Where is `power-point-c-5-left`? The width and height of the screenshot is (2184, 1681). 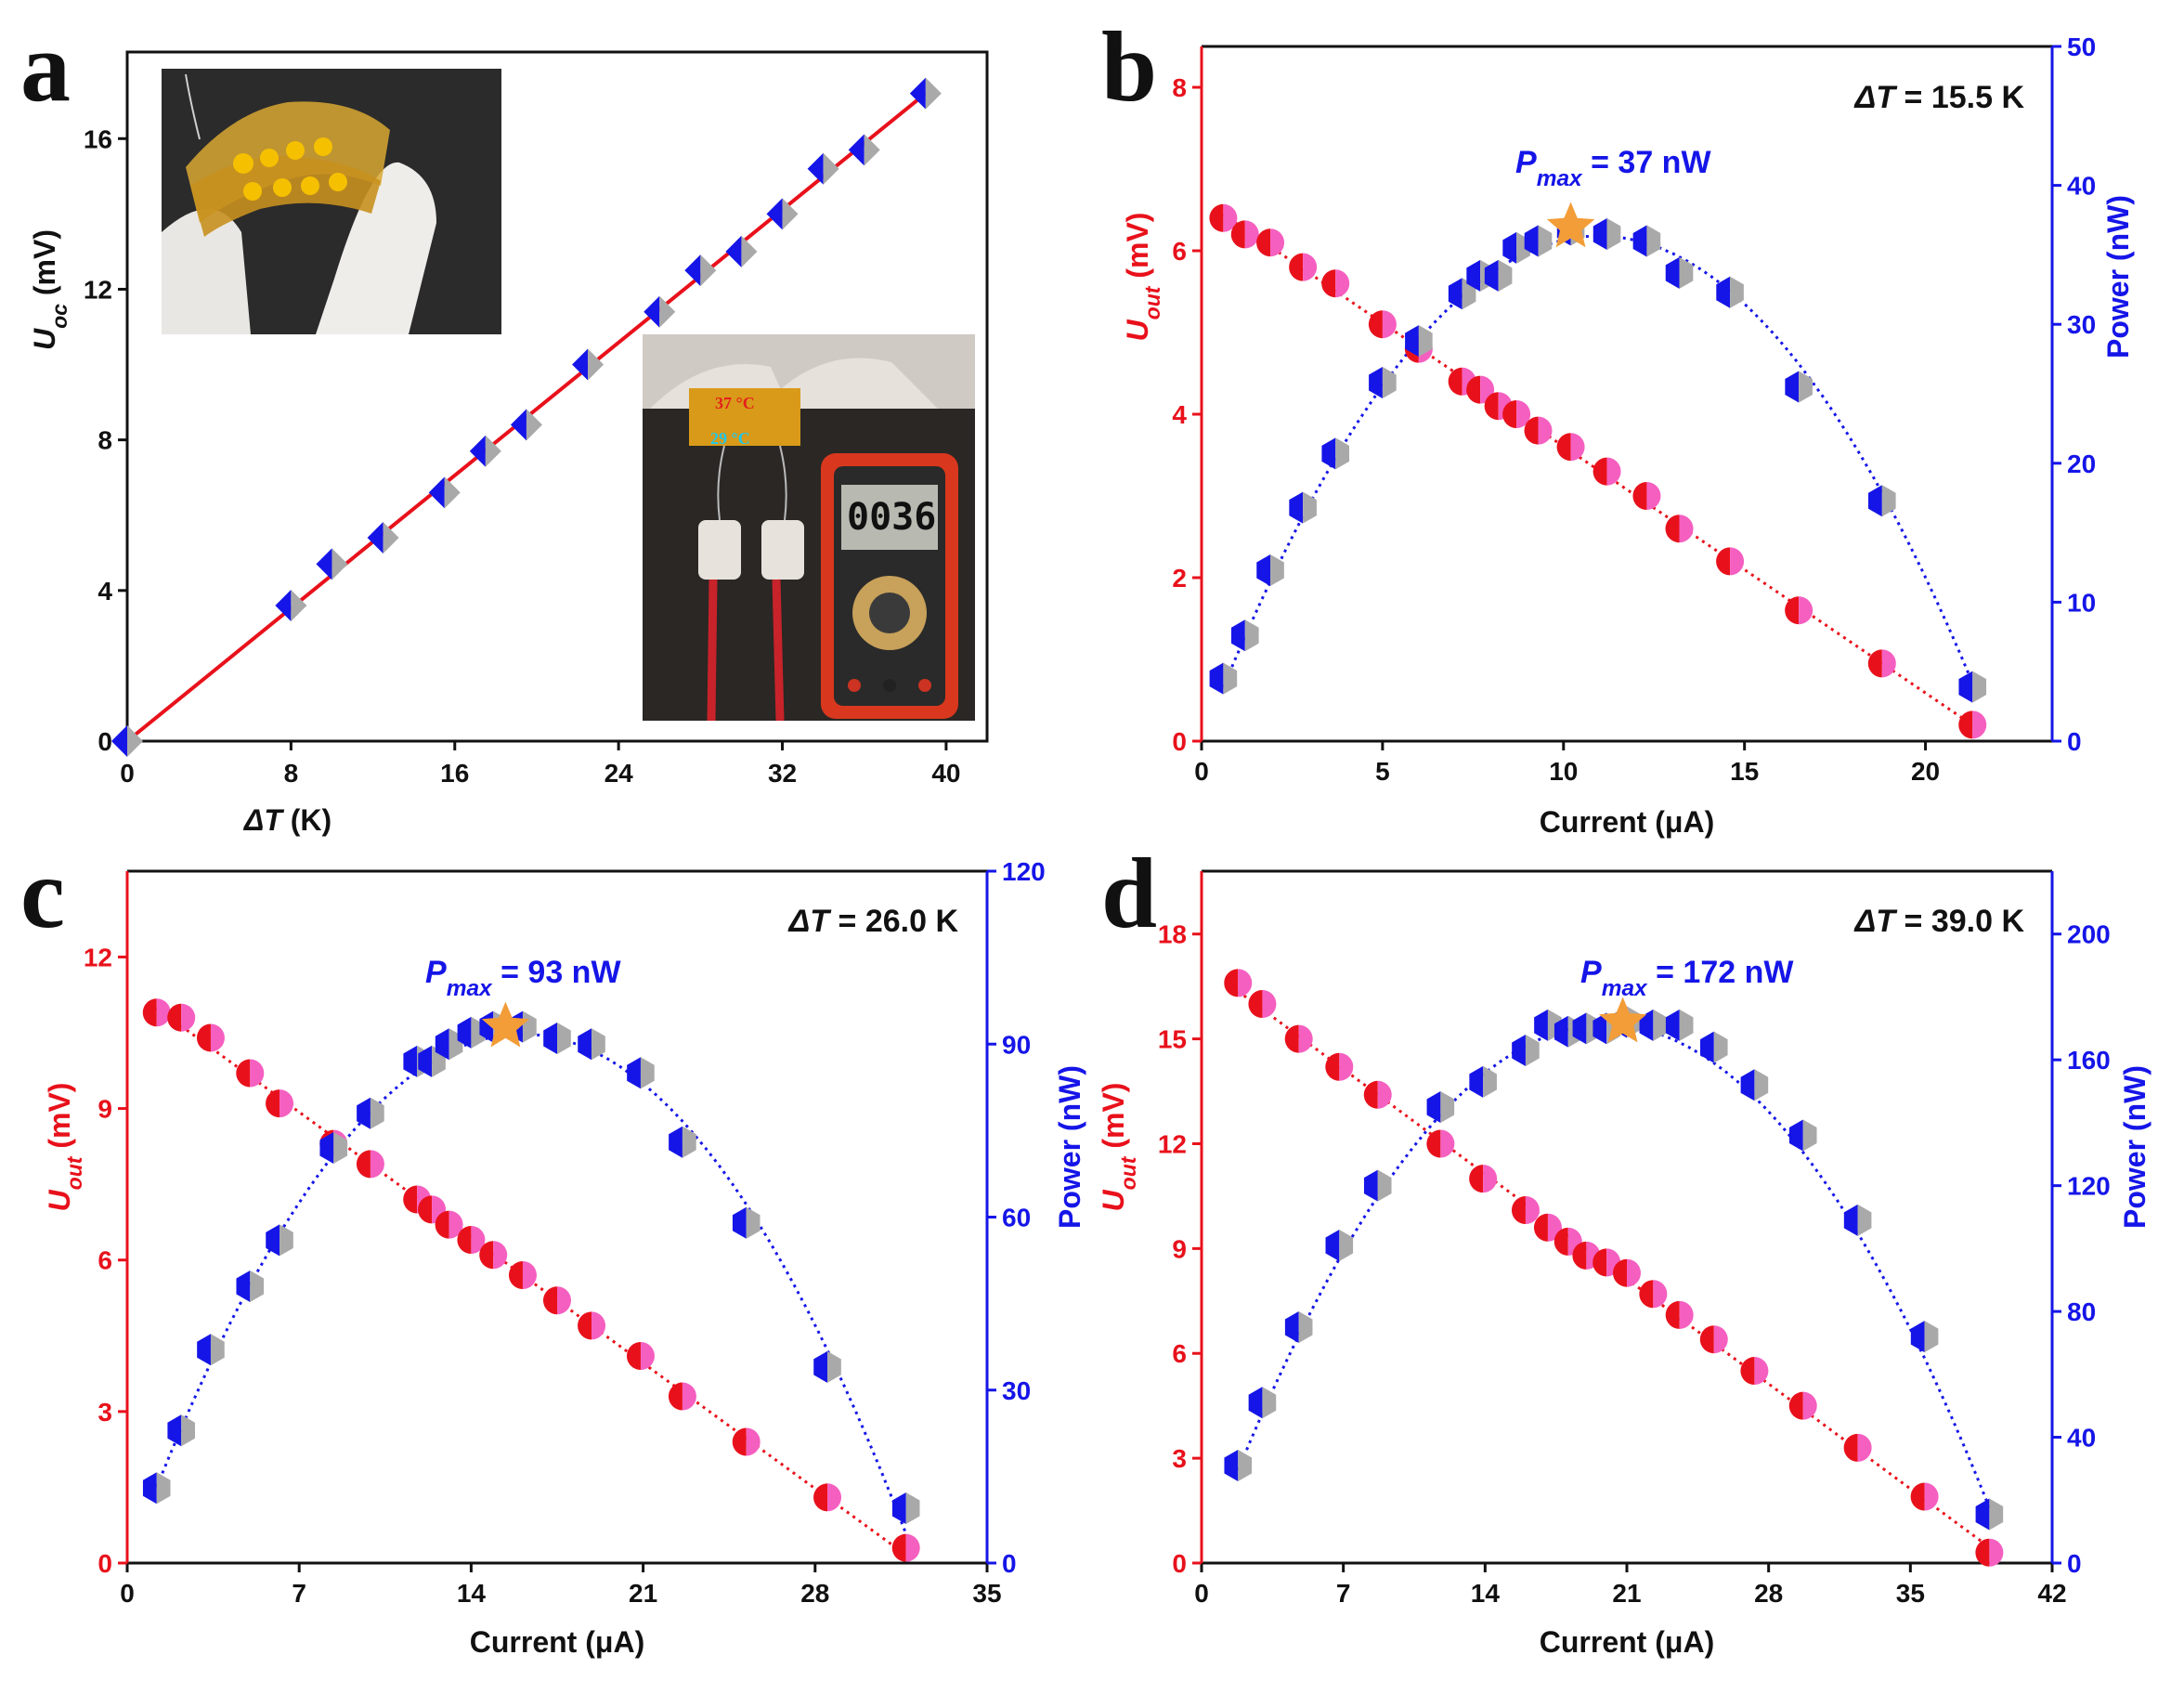
power-point-c-5-left is located at coordinates (326, 1148).